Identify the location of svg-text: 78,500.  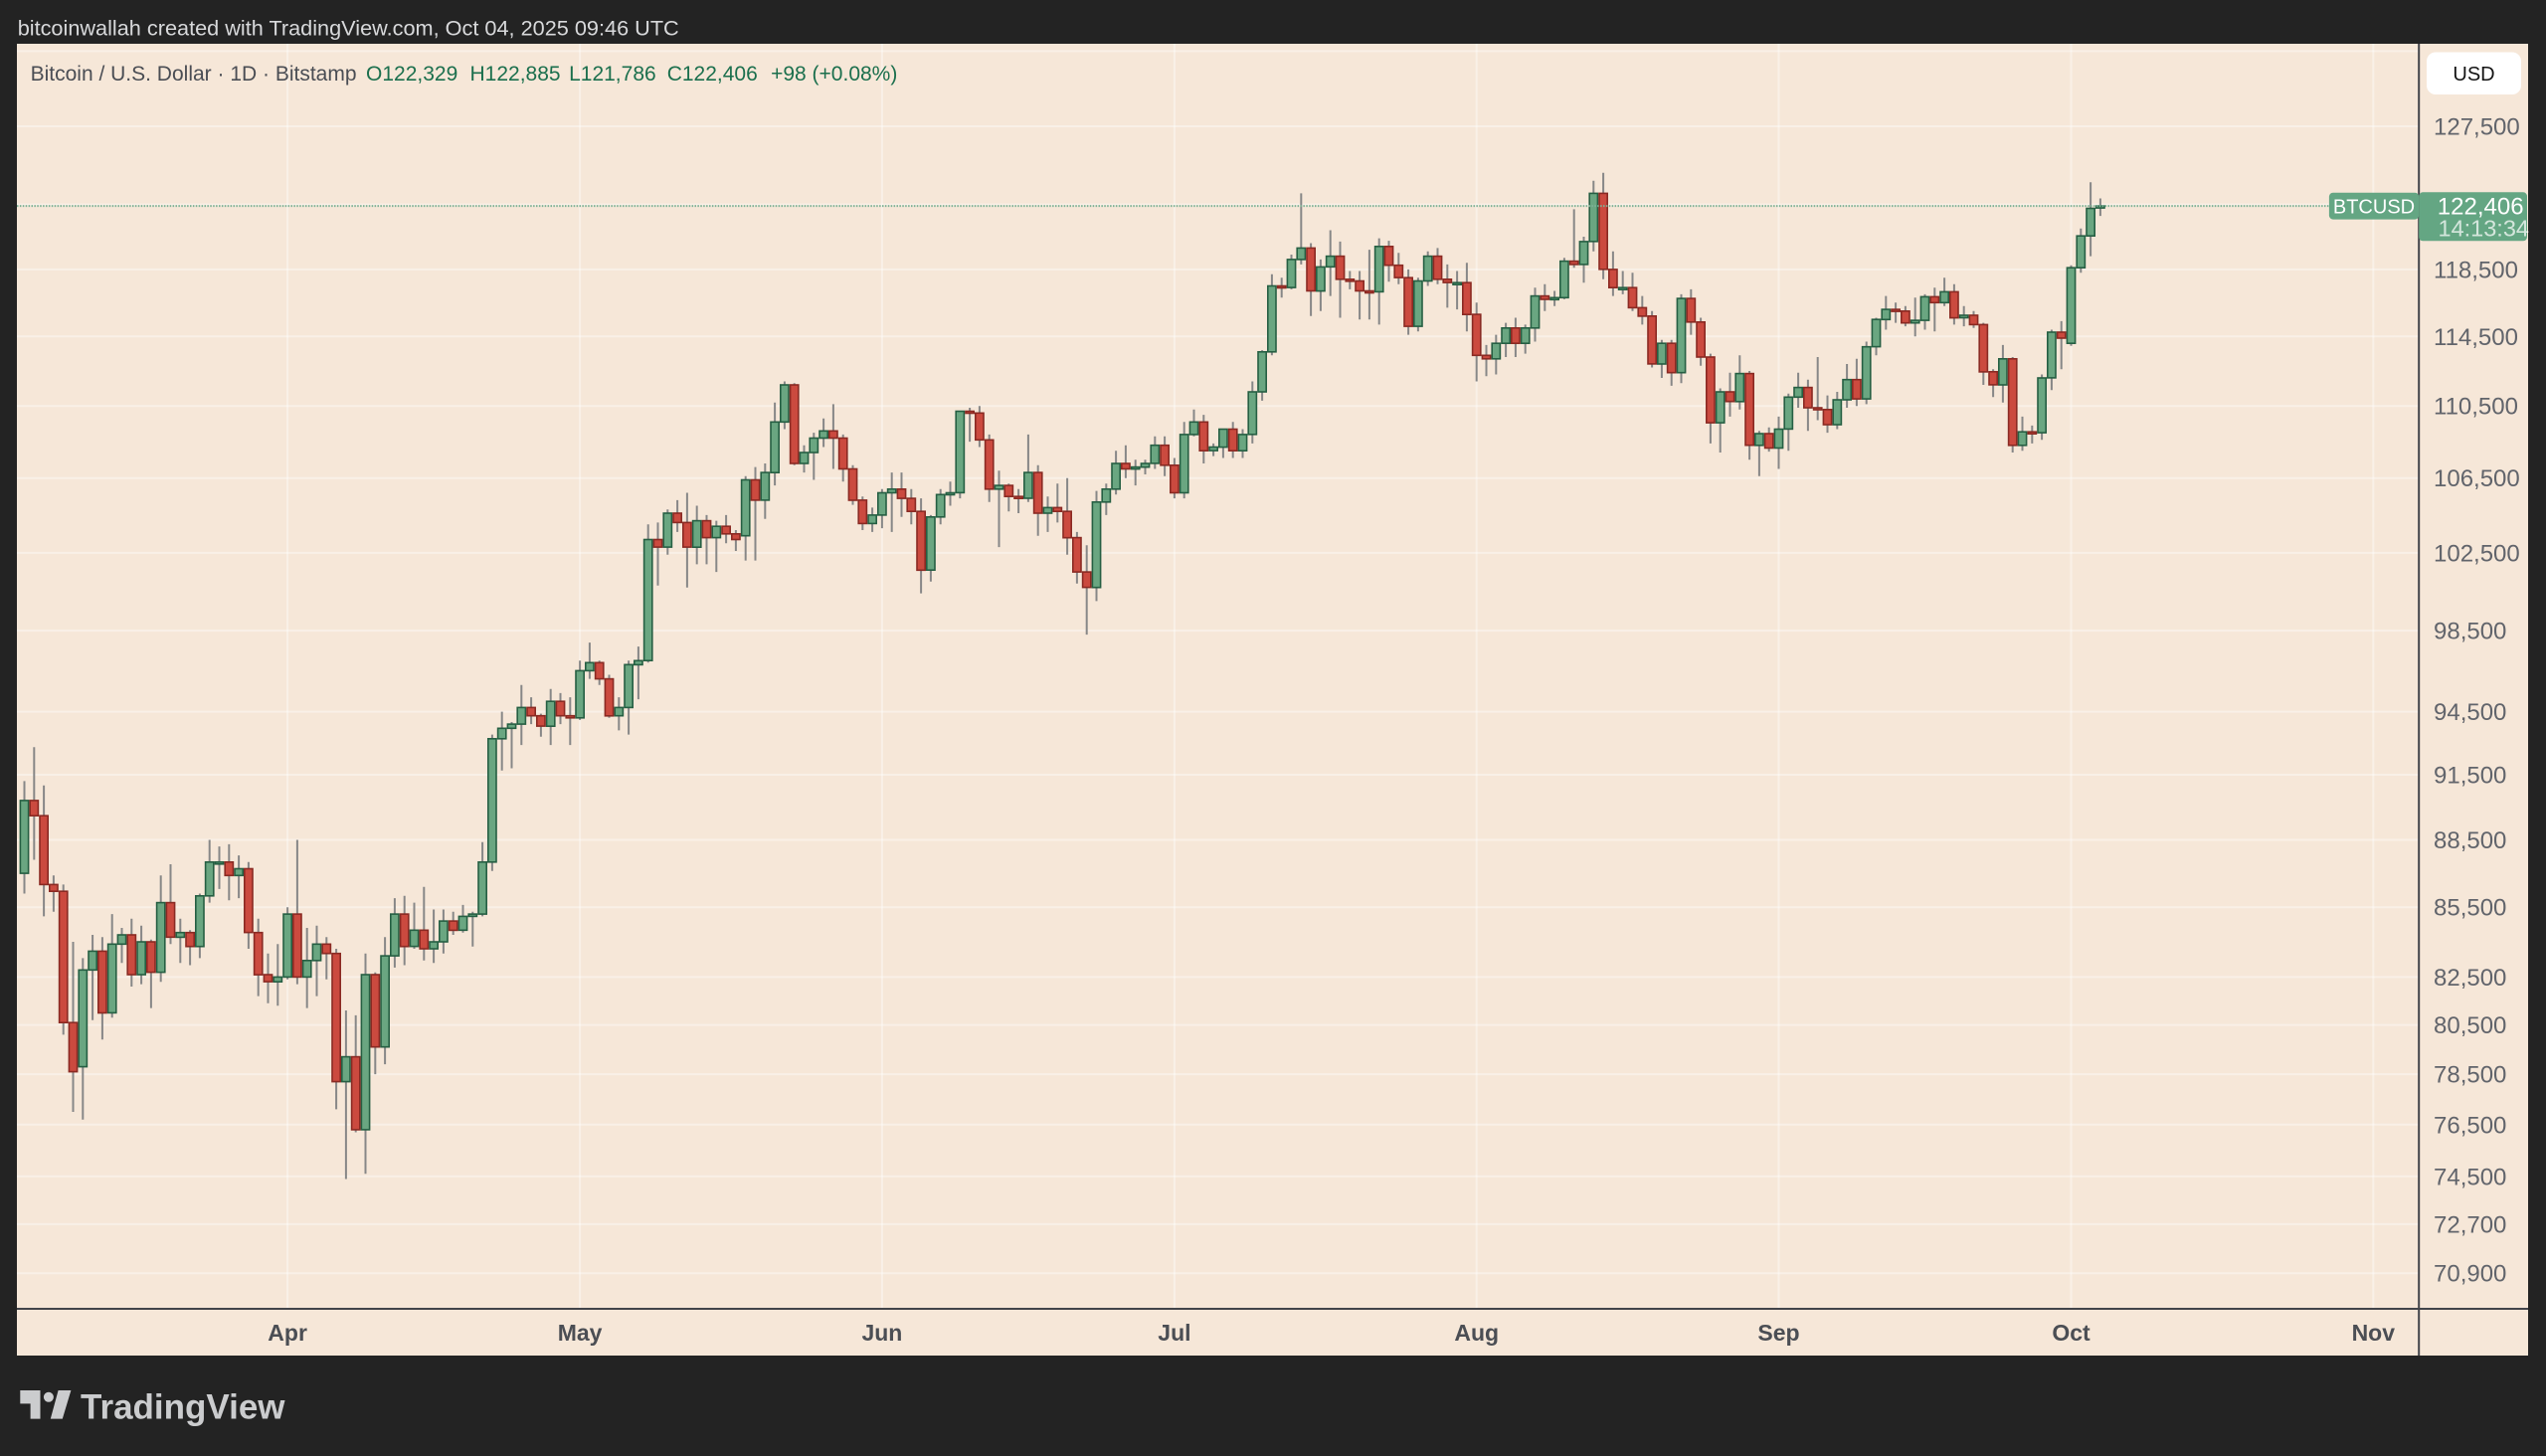
(2470, 1075).